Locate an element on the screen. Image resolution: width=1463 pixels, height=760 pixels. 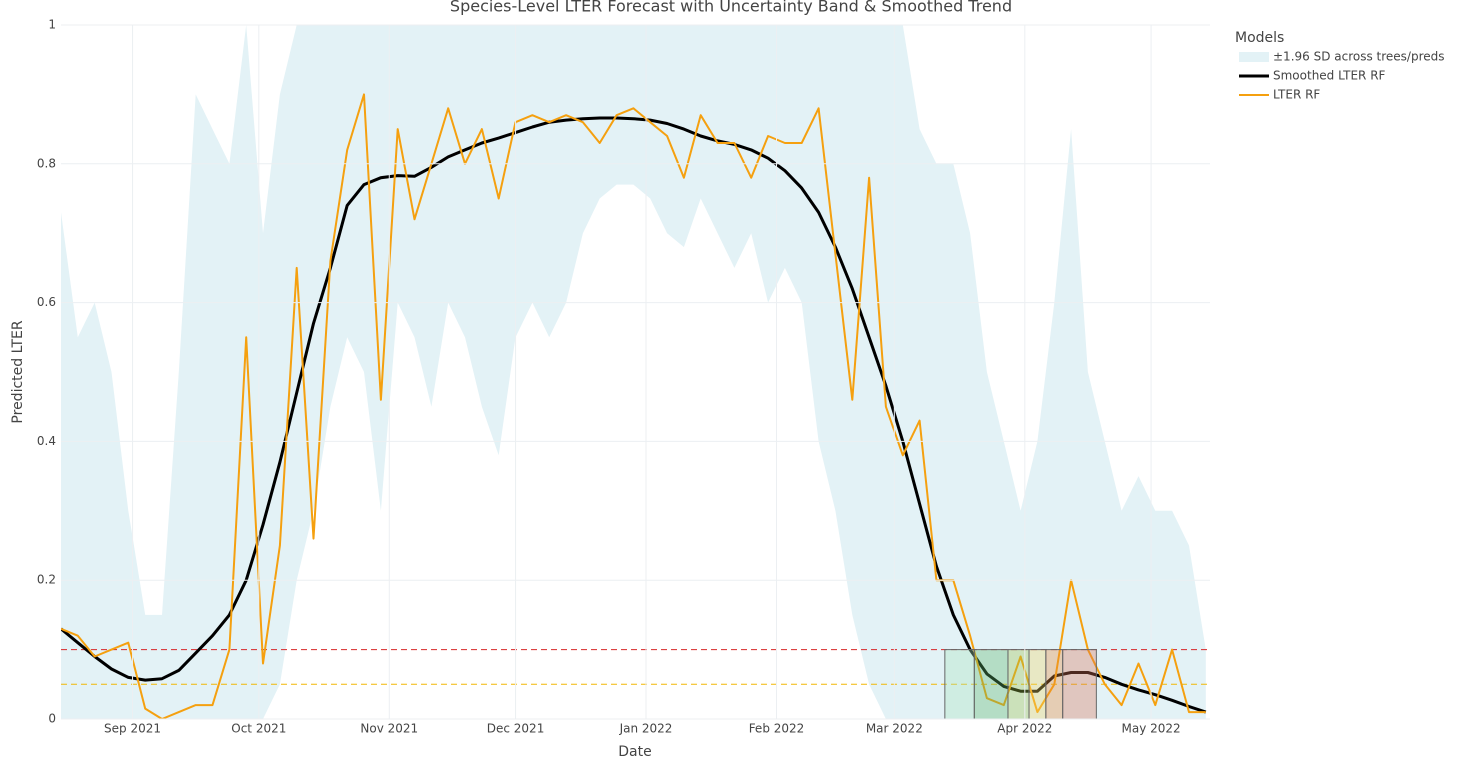
y-axis-title: Predicted LTER is located at coordinates (18, 371).